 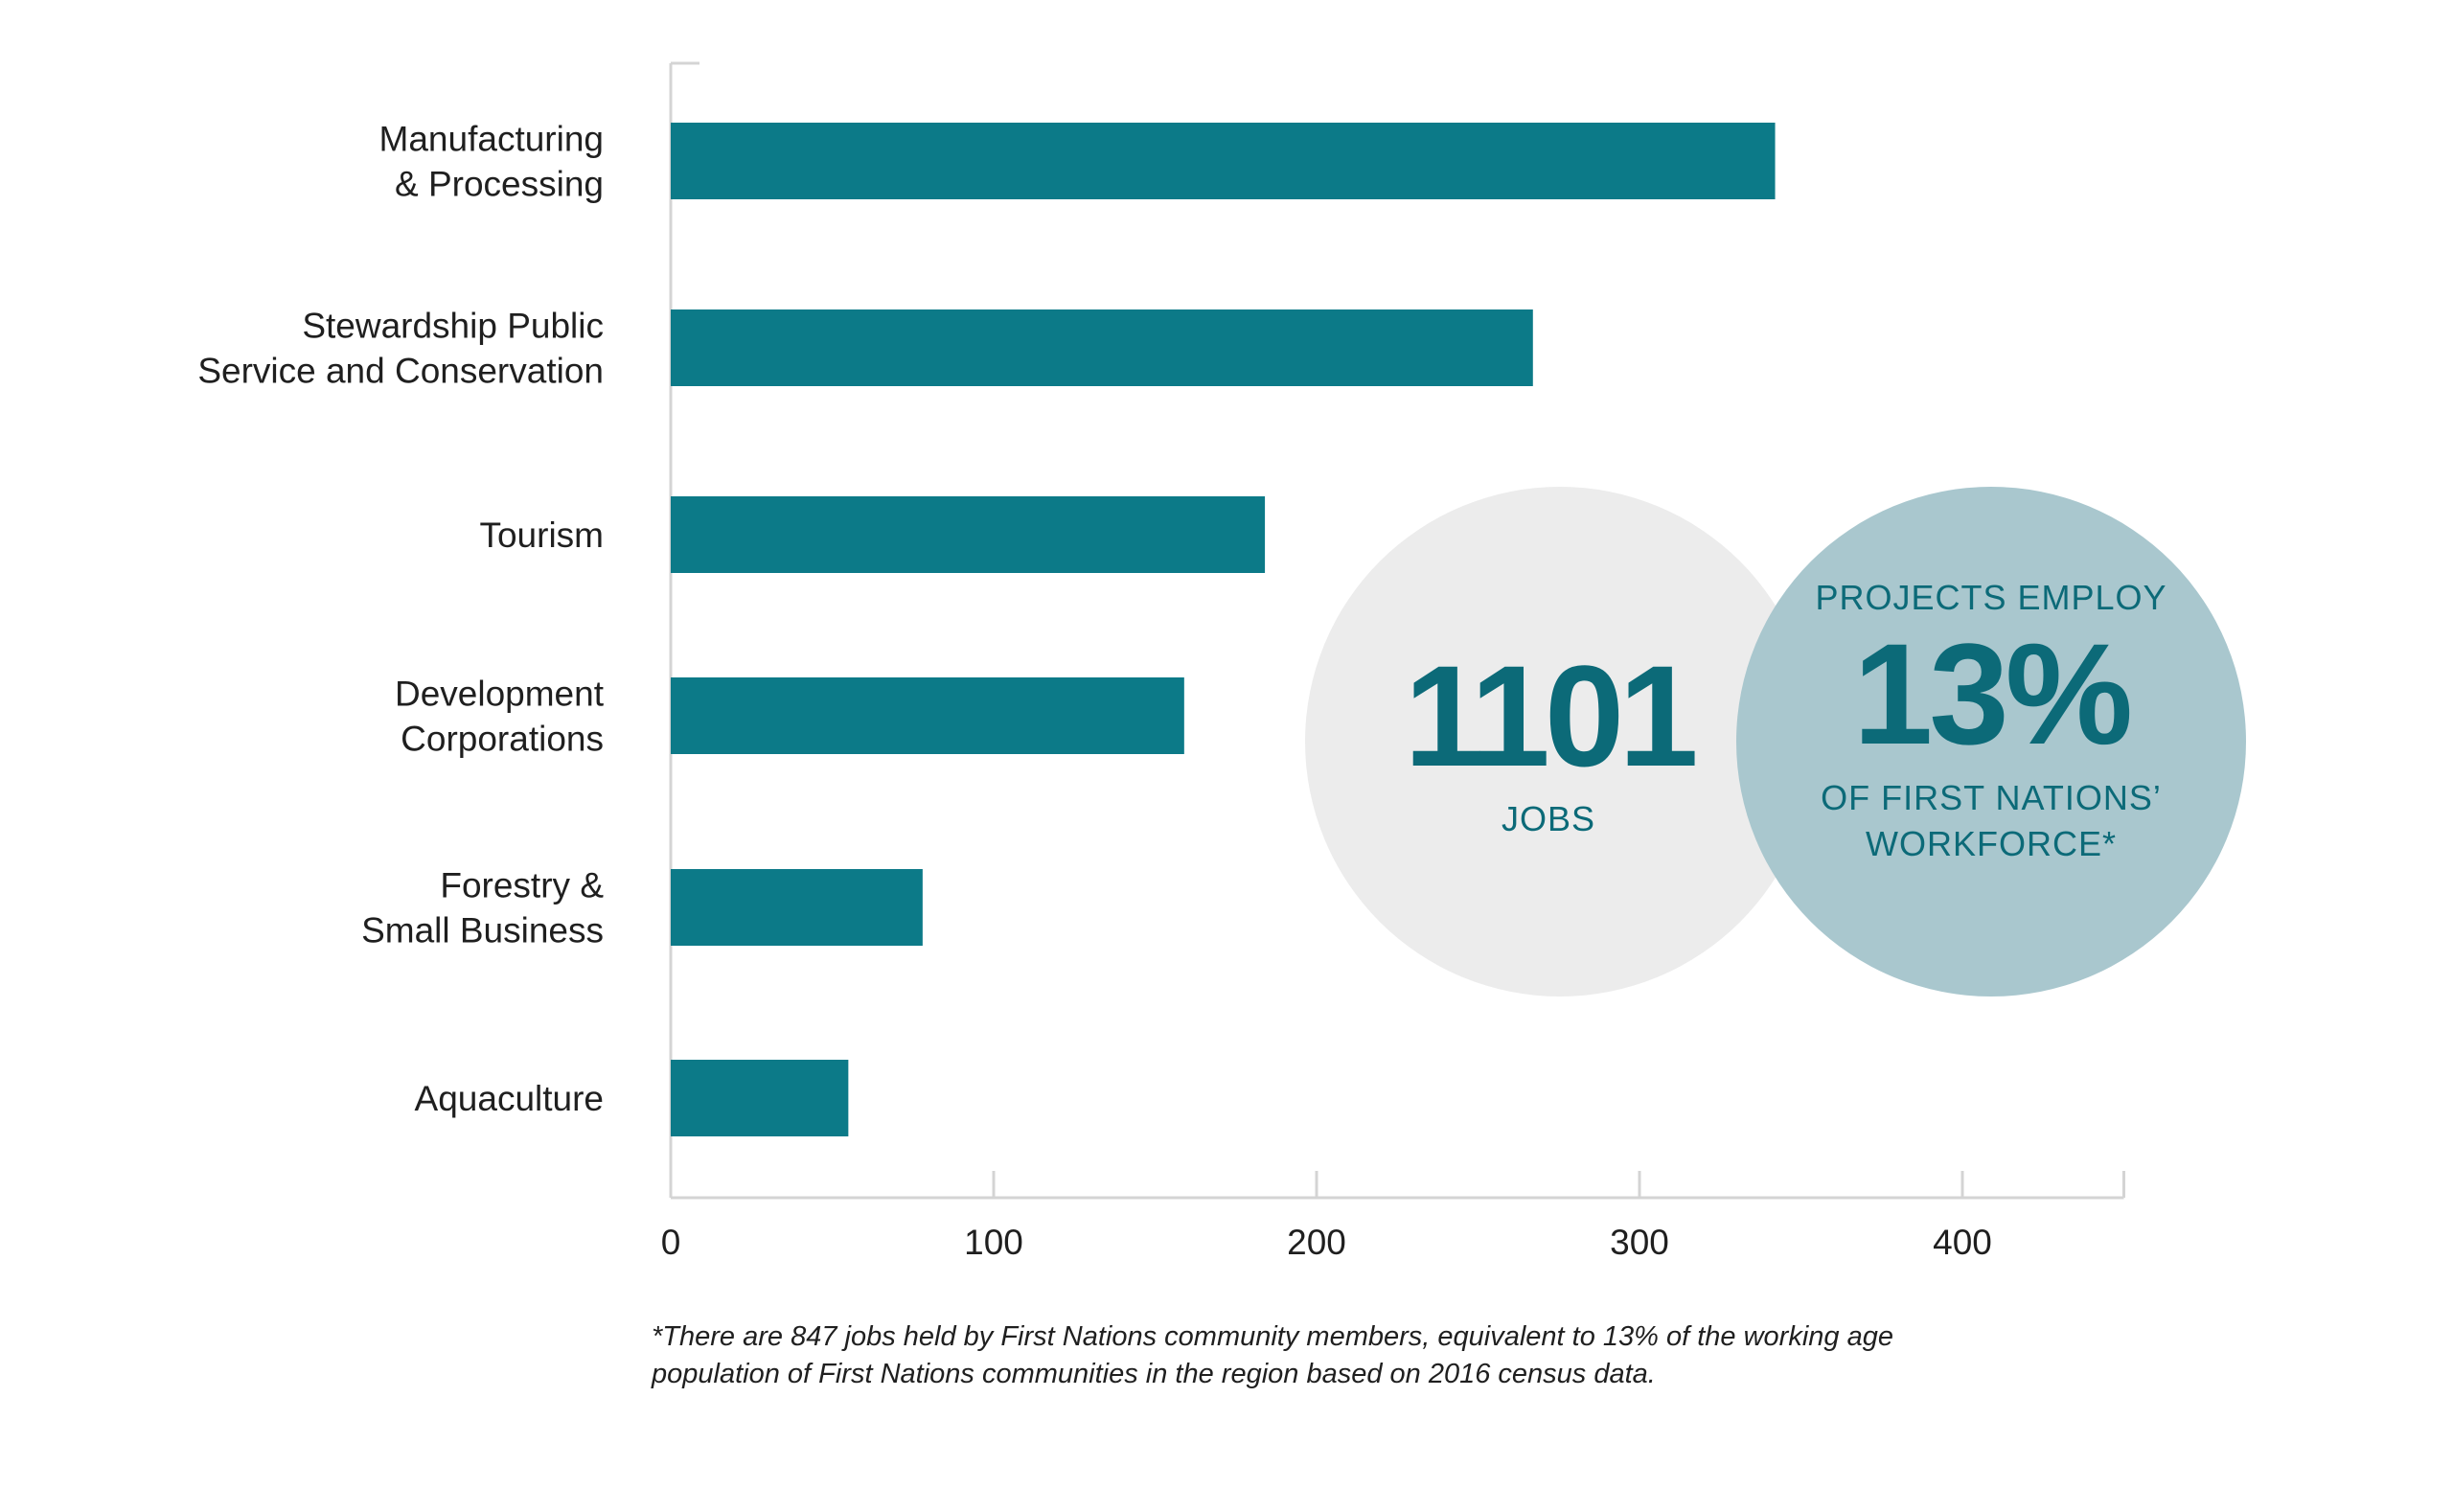 I want to click on x-tick-label: 300, so click(x=1640, y=1242).